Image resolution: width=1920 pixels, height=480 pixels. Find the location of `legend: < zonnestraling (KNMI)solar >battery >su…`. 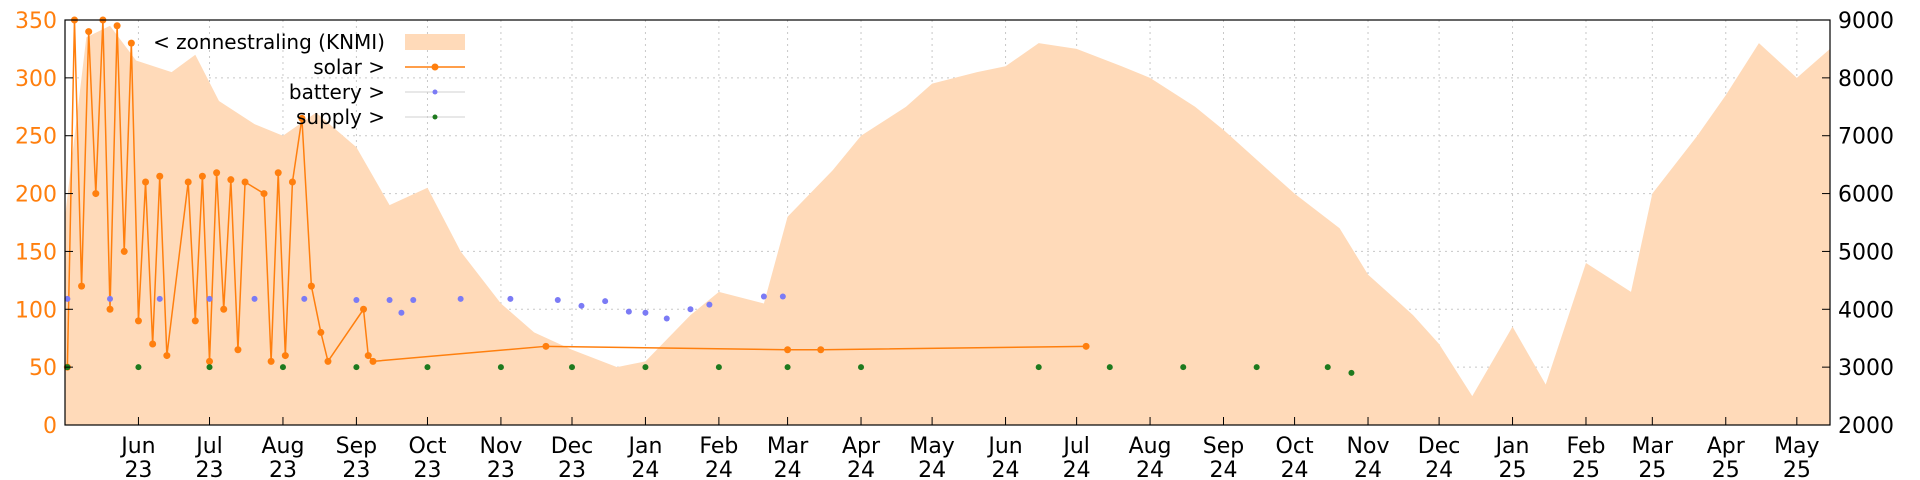

legend: < zonnestraling (KNMI)solar >battery >su… is located at coordinates (309, 79).